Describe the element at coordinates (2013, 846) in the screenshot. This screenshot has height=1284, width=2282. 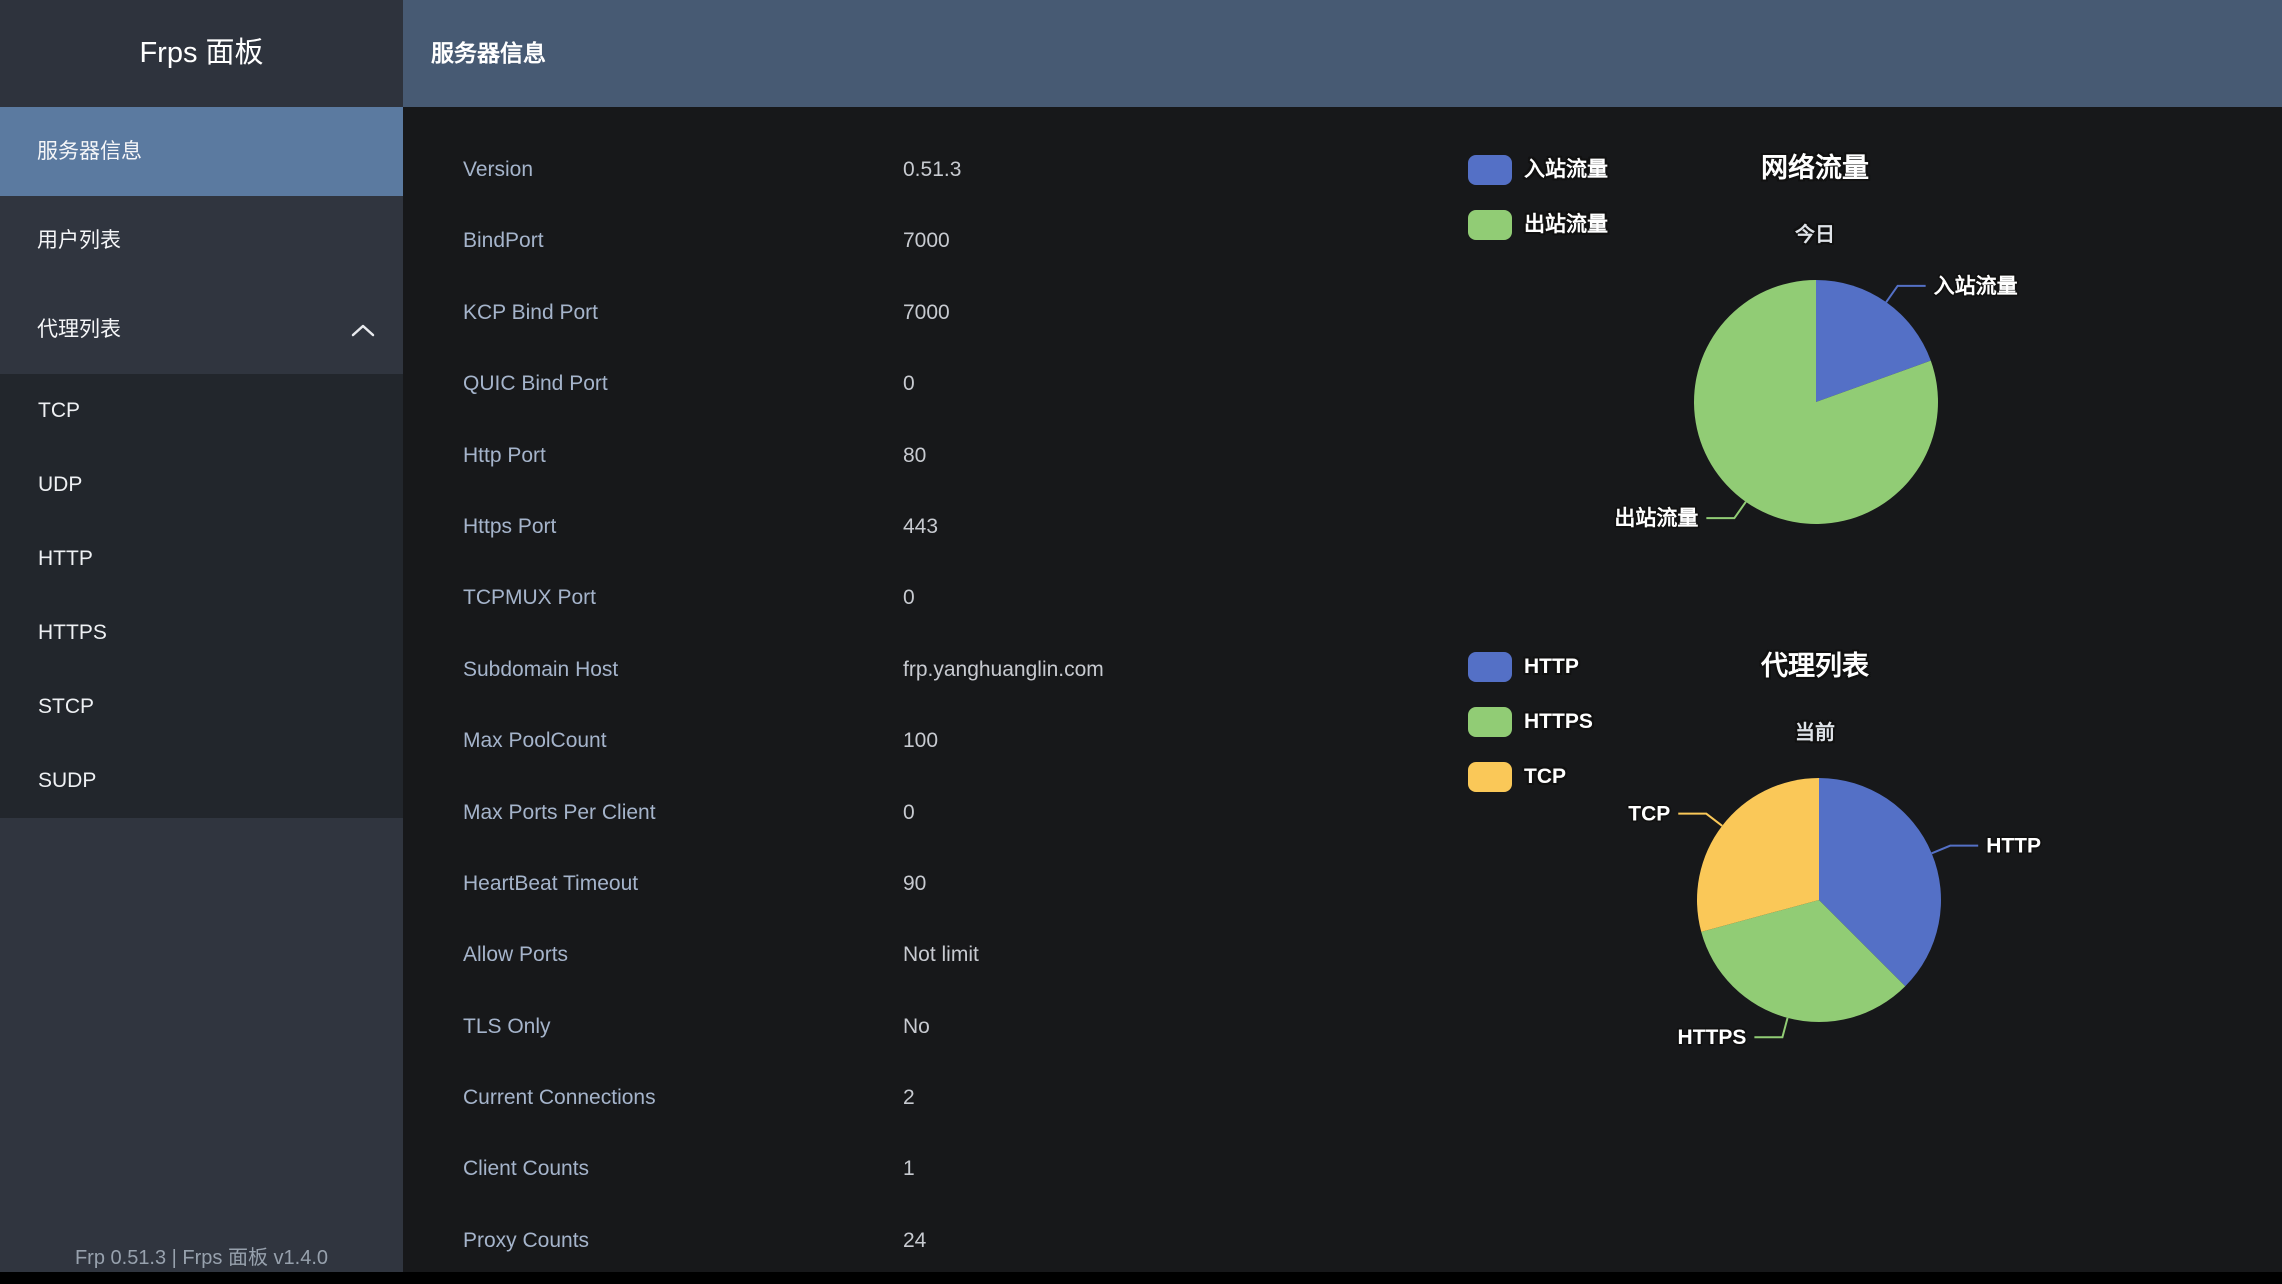
I see `pie-label: HTTP` at that location.